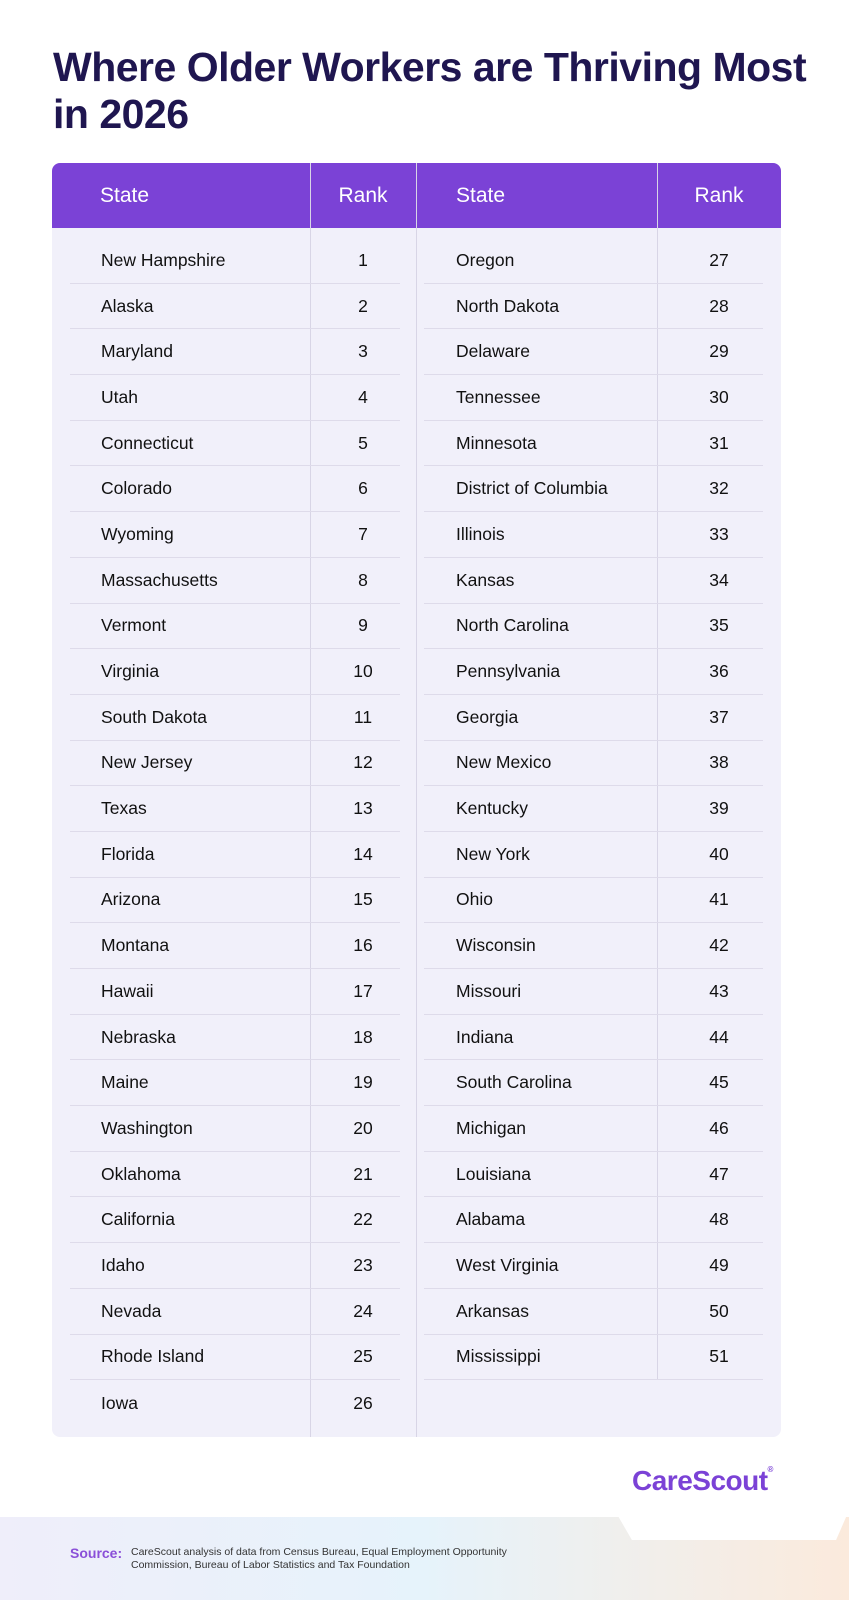 The height and width of the screenshot is (1600, 849). I want to click on rank-value: 20, so click(363, 1127).